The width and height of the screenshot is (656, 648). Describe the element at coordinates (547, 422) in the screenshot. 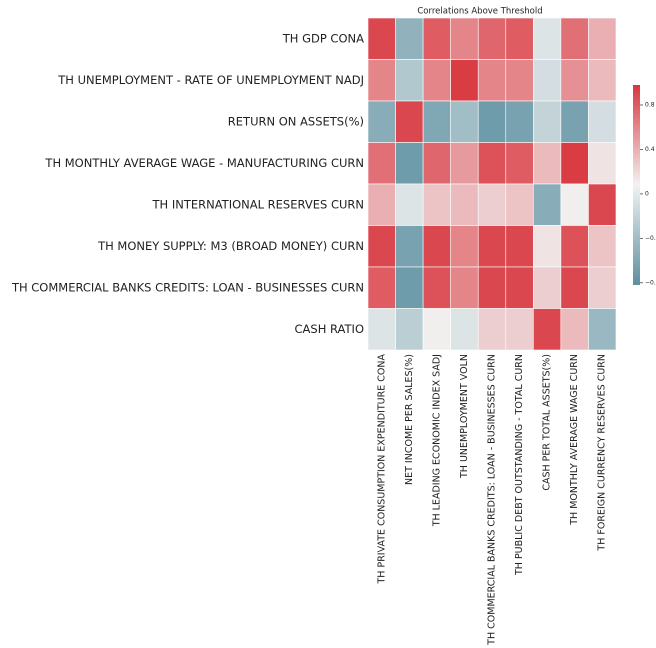

I see `column-label: CASH PER TOTAL ASSETS(%)` at that location.